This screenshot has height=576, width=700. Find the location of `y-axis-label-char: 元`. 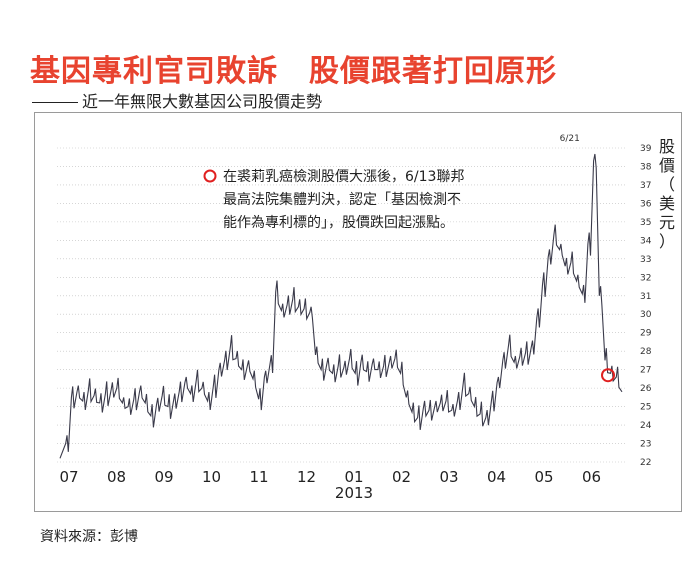

y-axis-label-char: 元 is located at coordinates (667, 222).